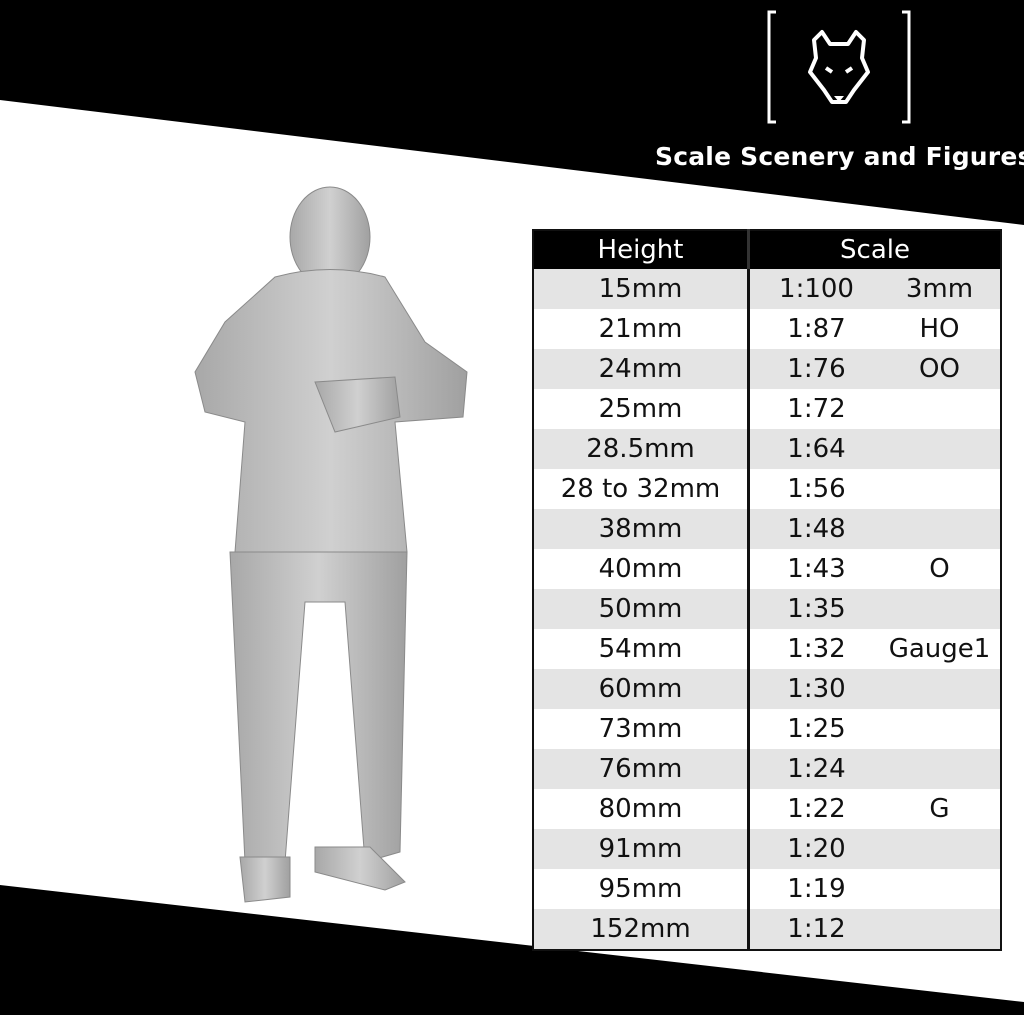 The height and width of the screenshot is (1015, 1024). Describe the element at coordinates (940, 329) in the screenshot. I see `cell-gauge: HO` at that location.